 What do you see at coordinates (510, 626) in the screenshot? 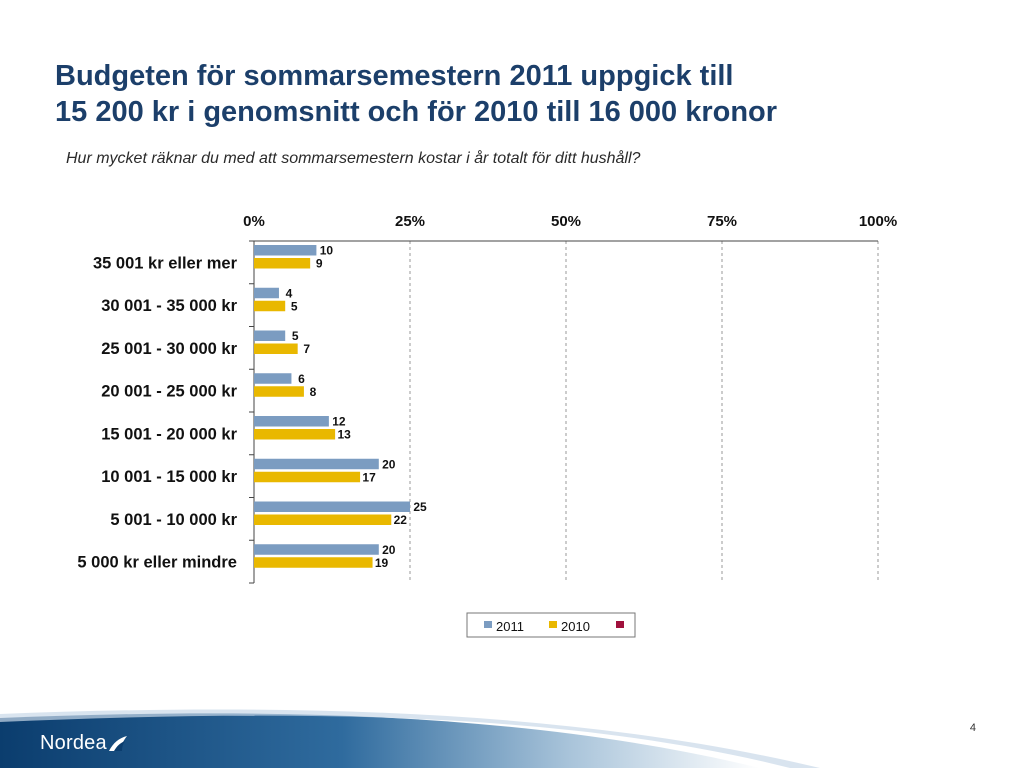
I see `legend-label-2011: 2011` at bounding box center [510, 626].